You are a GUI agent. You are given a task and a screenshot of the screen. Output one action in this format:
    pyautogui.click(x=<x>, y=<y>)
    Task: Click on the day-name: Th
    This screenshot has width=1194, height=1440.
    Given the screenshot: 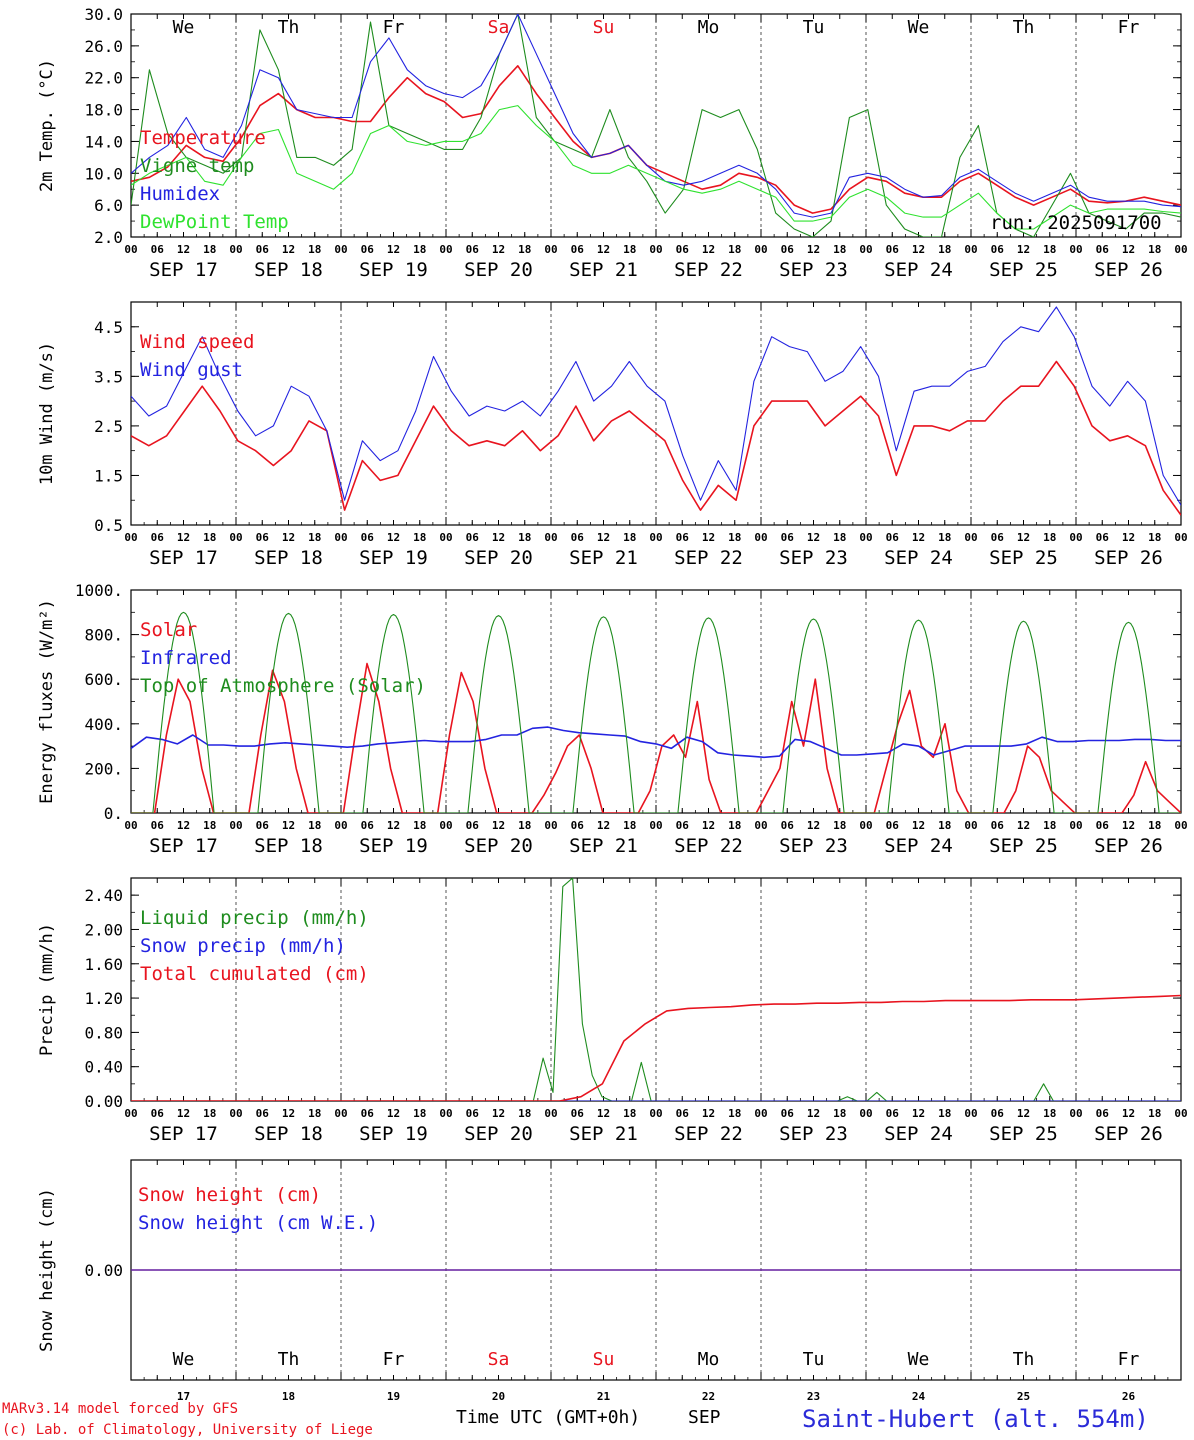 What is the action you would take?
    pyautogui.click(x=289, y=27)
    